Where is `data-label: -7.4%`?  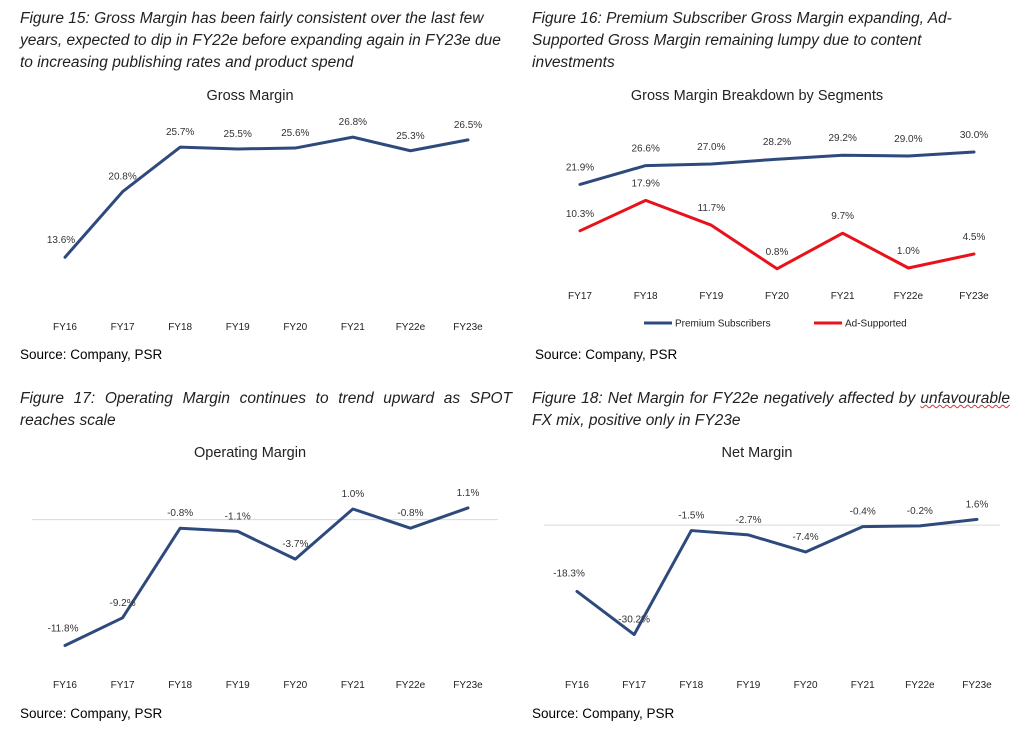
data-label: -7.4% is located at coordinates (806, 537).